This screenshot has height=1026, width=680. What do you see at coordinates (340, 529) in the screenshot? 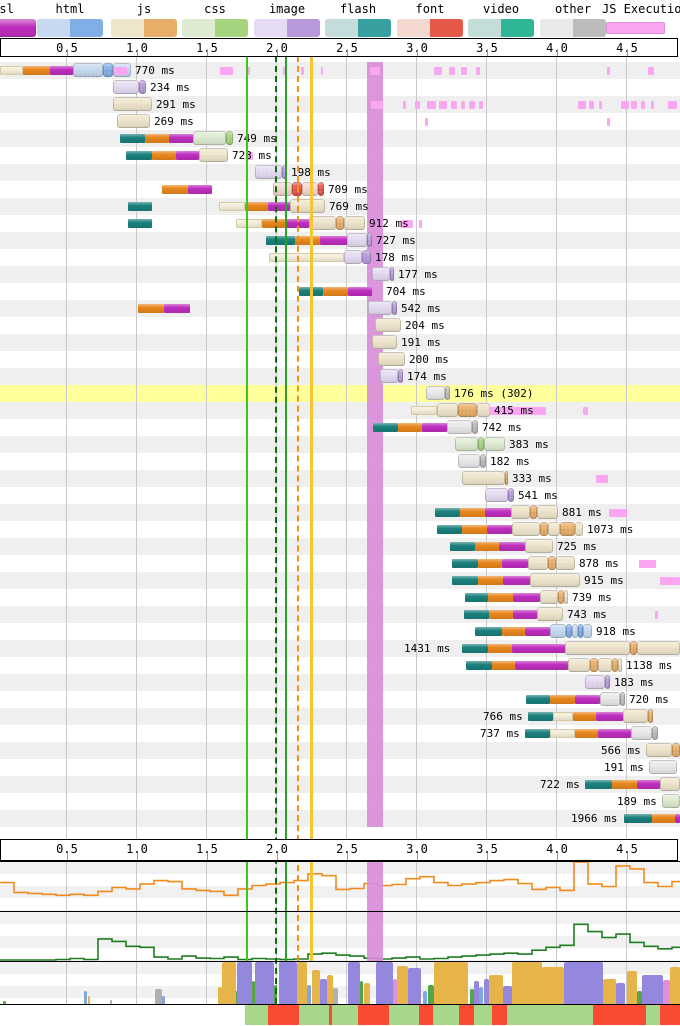
I see `waterfall-row: 1073 ms` at bounding box center [340, 529].